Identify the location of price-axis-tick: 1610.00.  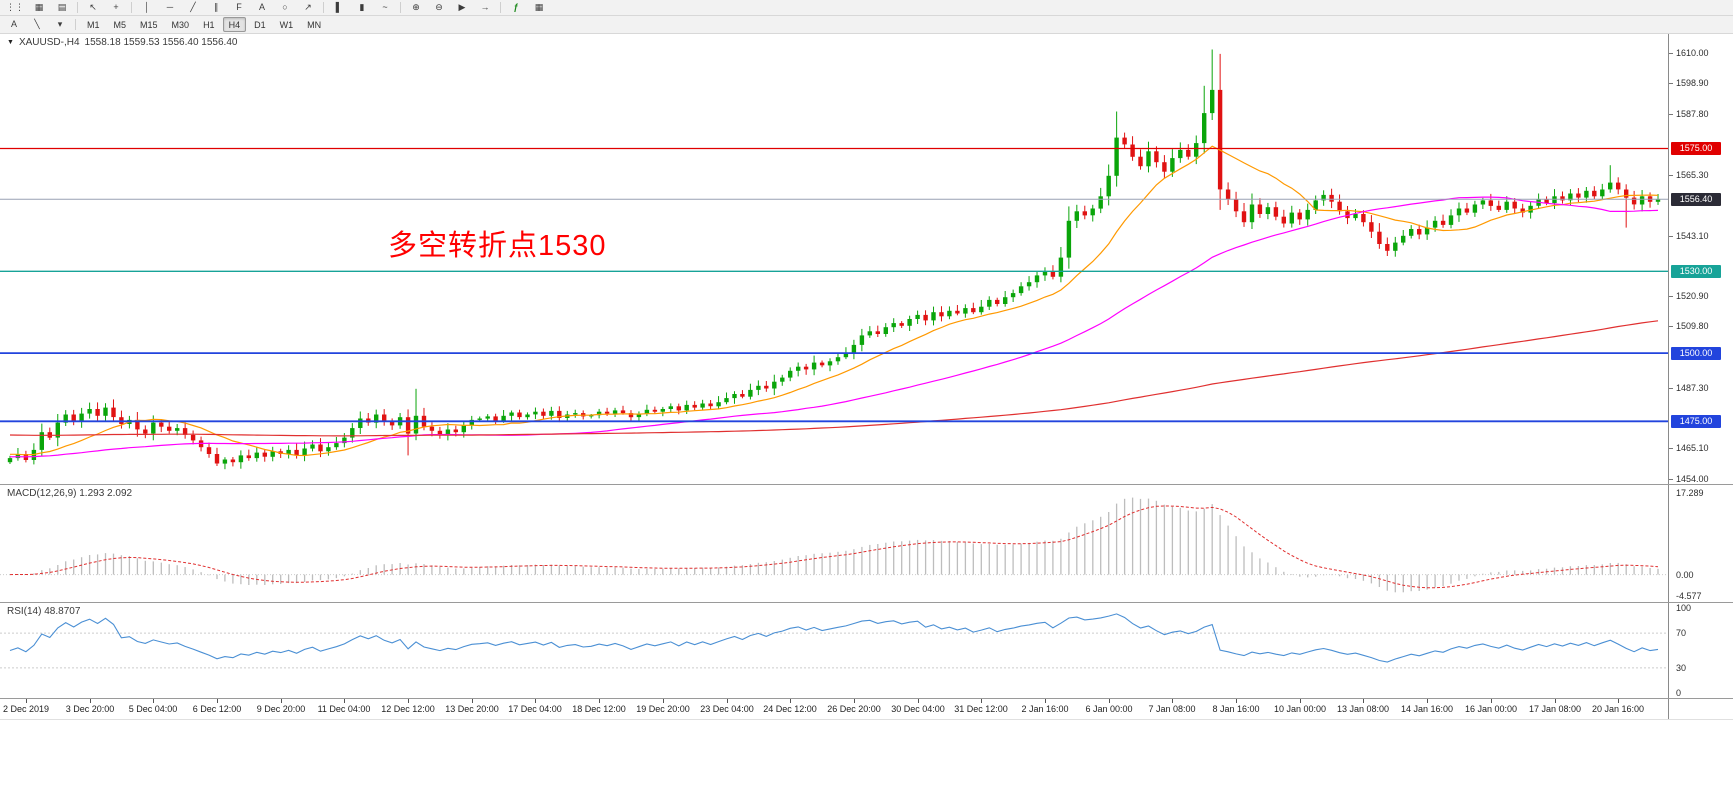
(1692, 53).